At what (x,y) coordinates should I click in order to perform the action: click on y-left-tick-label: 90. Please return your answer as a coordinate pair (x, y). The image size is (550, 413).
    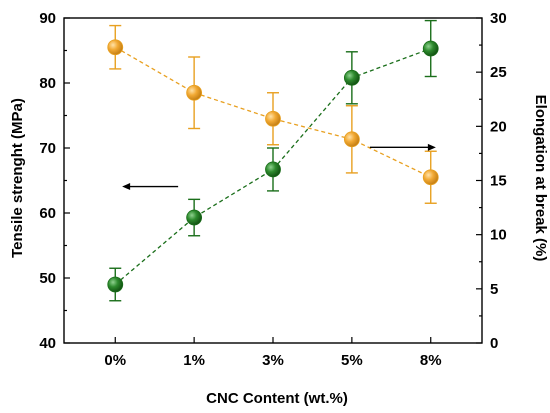
    Looking at the image, I should click on (47, 18).